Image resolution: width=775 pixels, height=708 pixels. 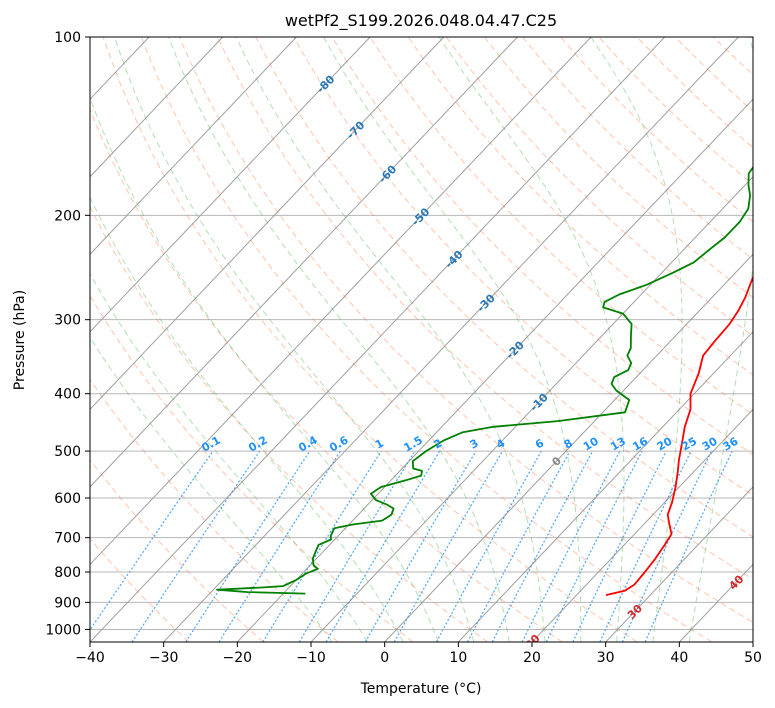 I want to click on x-axis-label: Temperature (°C), so click(x=421, y=689).